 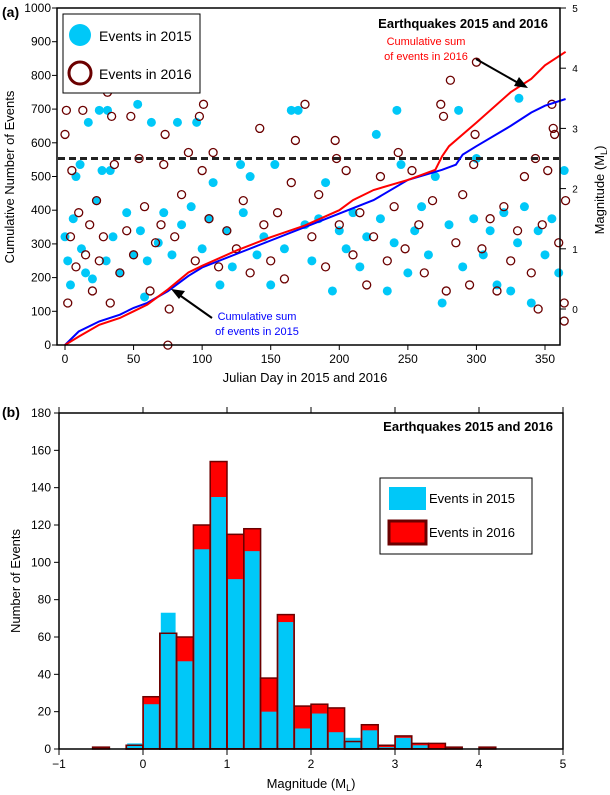 I want to click on y-tick-label: 100, so click(x=41, y=311).